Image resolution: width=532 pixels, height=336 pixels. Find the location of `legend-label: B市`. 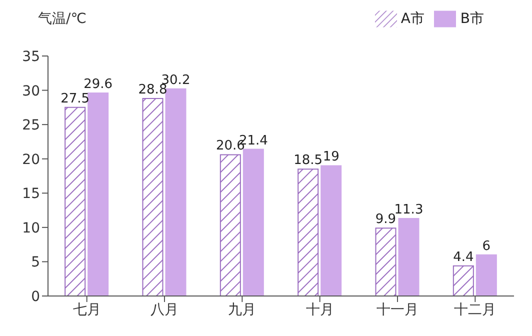

legend-label: B市 is located at coordinates (472, 18).